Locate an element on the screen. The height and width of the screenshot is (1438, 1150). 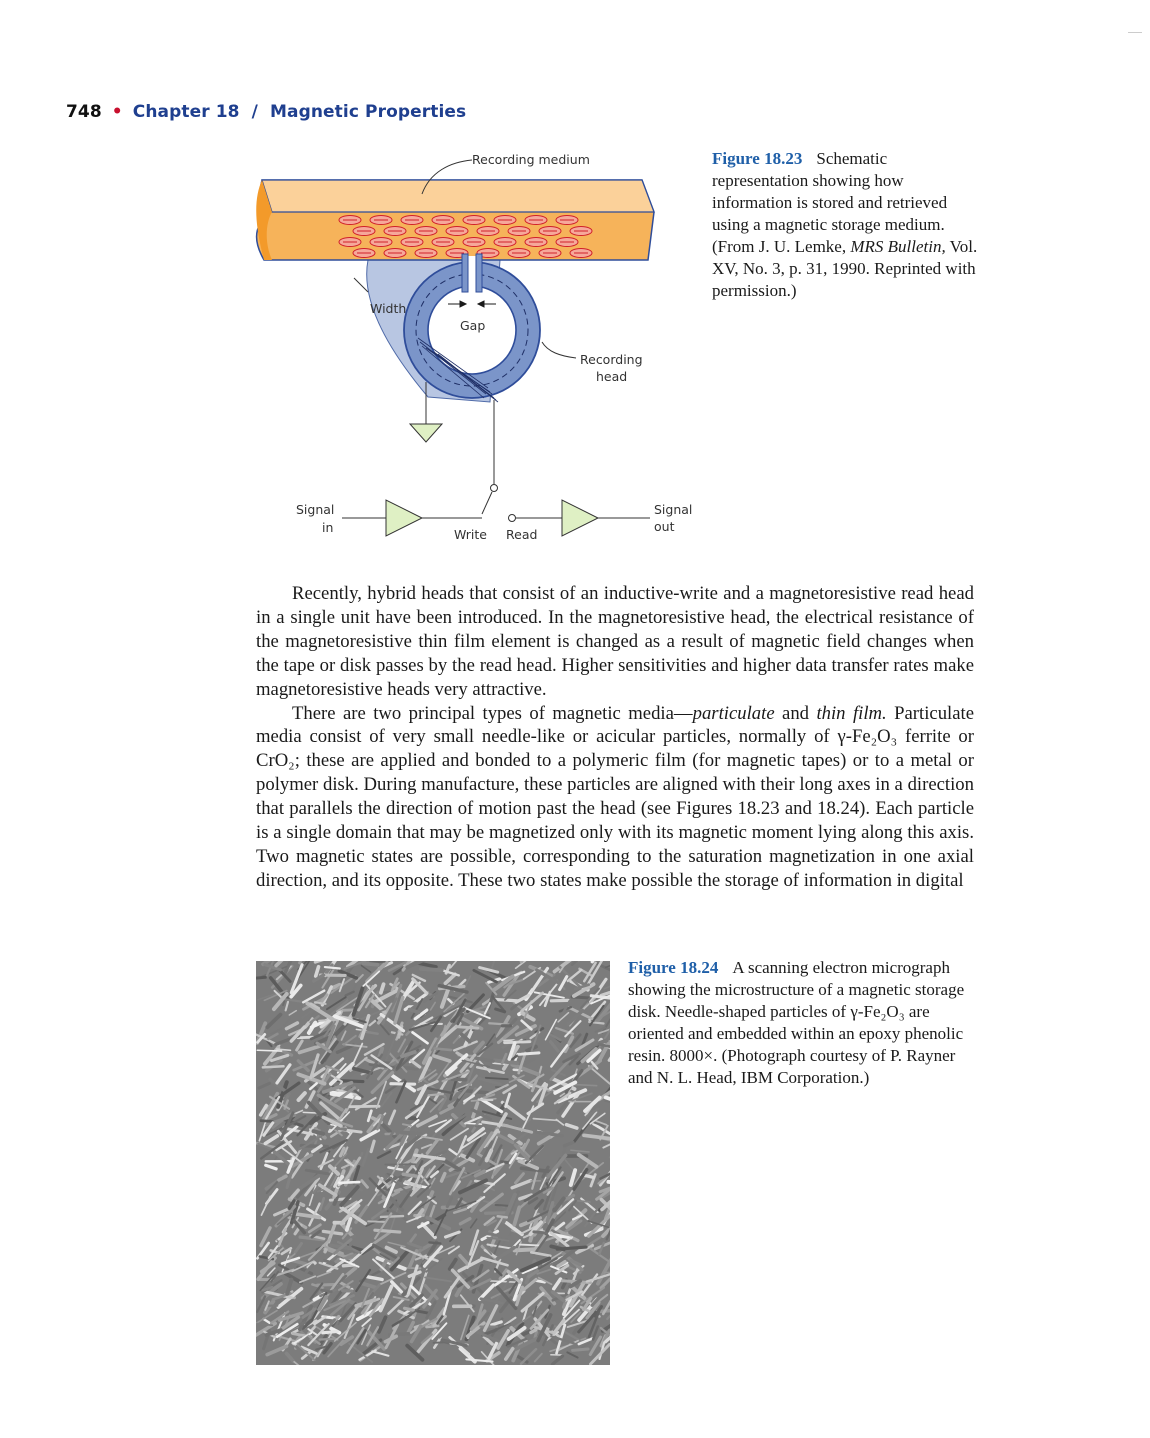
label-signal-in-1: Signal is located at coordinates (315, 509).